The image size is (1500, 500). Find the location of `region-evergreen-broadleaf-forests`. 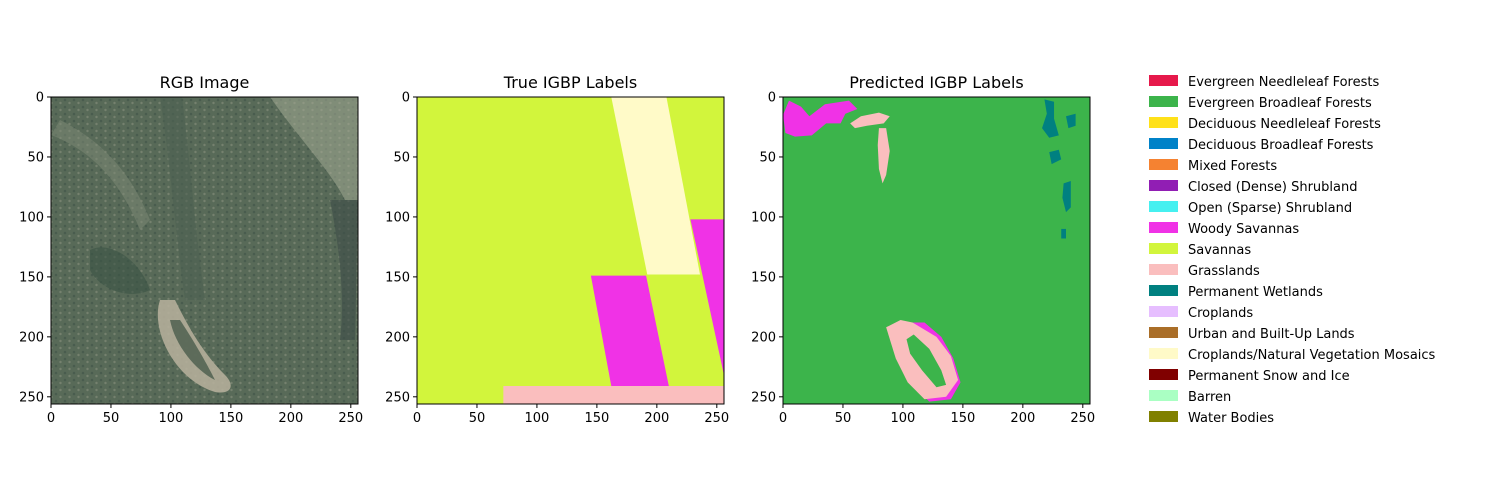

region-evergreen-broadleaf-forests is located at coordinates (926, 361).